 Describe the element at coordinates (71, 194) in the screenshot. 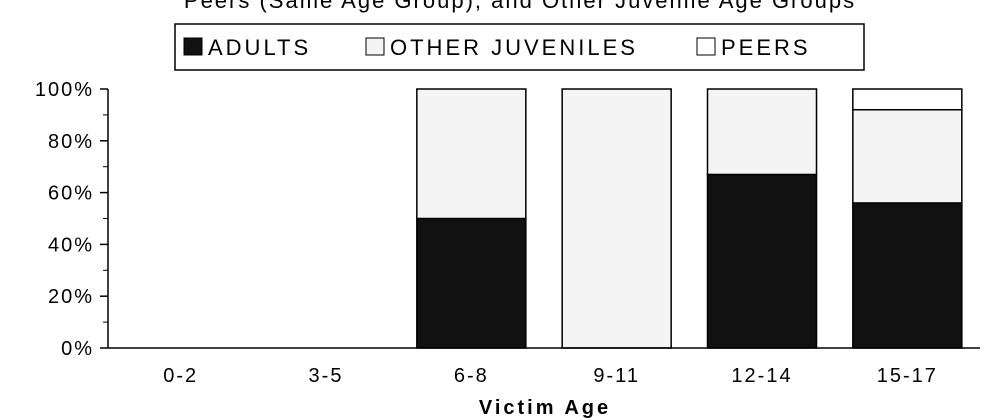

I see `y-tick-label: 60%` at that location.